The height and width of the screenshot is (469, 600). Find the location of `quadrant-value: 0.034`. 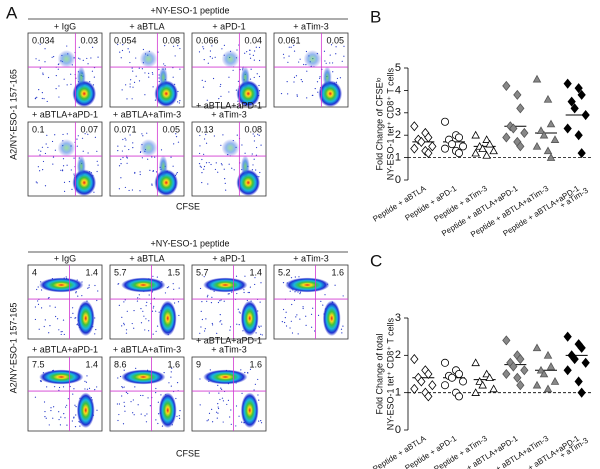

quadrant-value: 0.034 is located at coordinates (43, 40).